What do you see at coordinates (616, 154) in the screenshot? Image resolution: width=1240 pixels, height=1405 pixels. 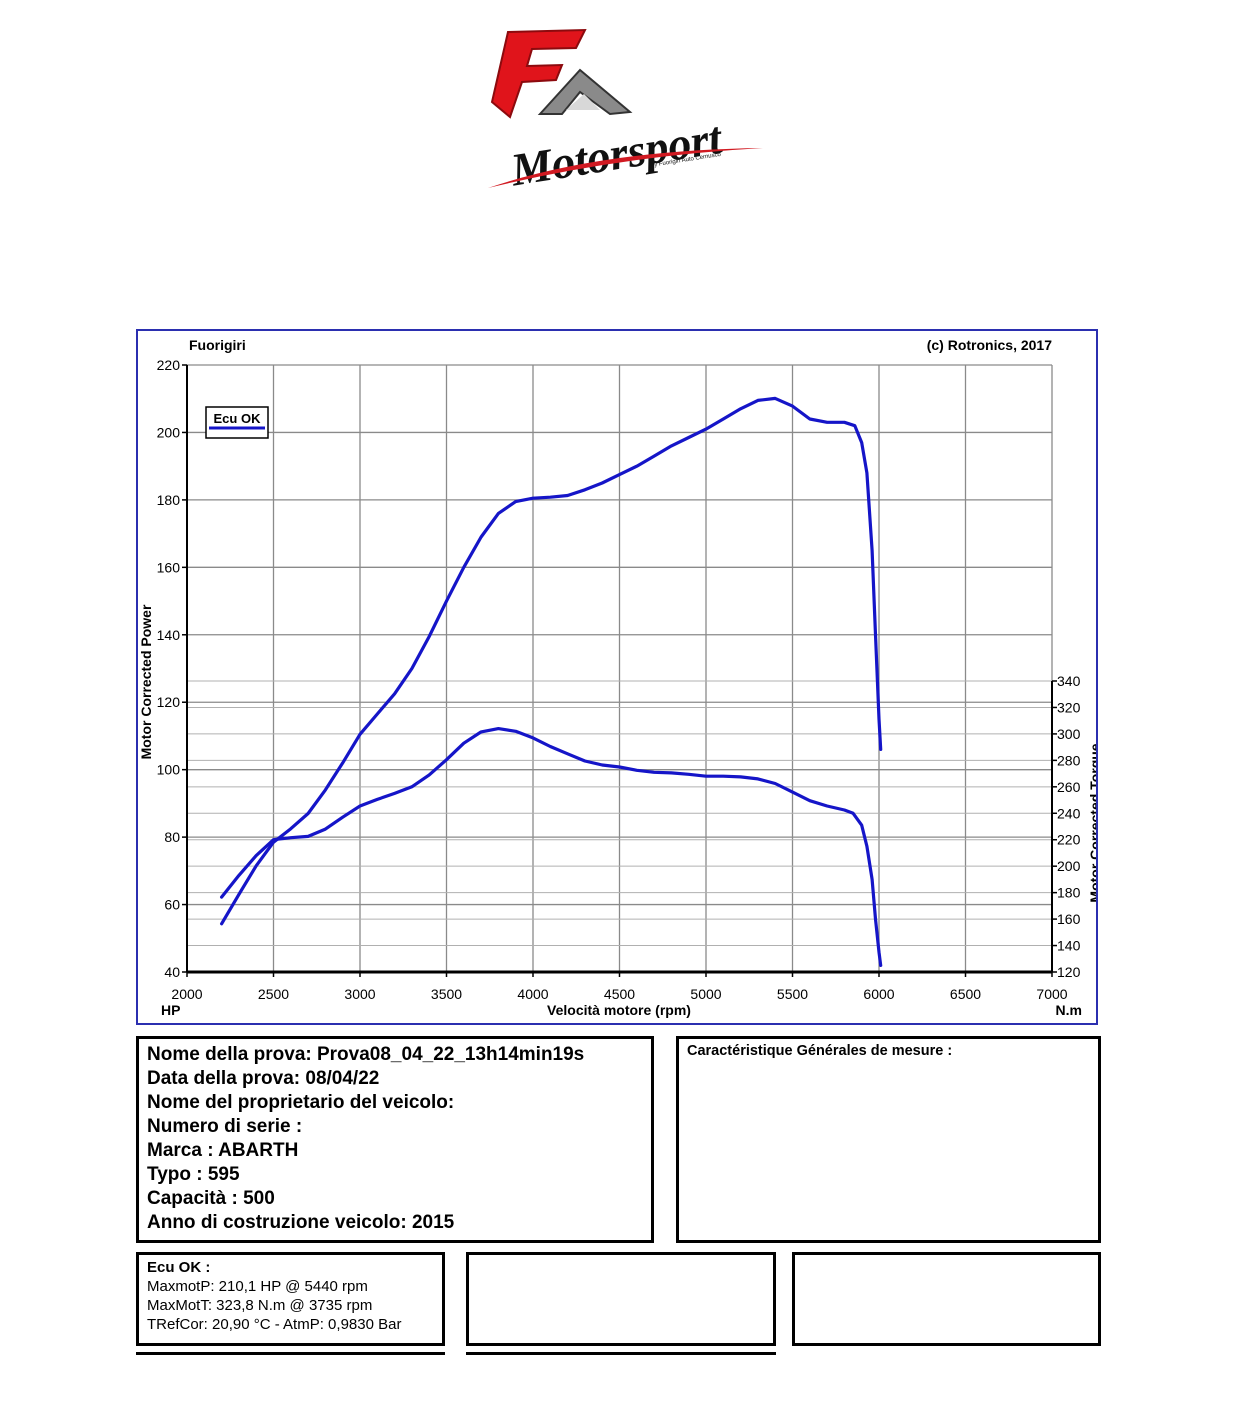 I see `logo-brand-text: Motorsport` at bounding box center [616, 154].